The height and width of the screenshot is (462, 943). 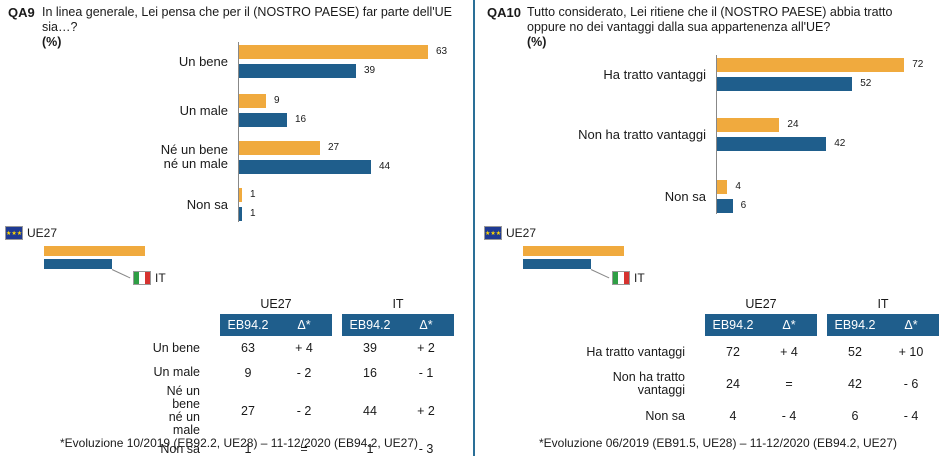 I want to click on data-label-ue27: 24, so click(x=793, y=124).